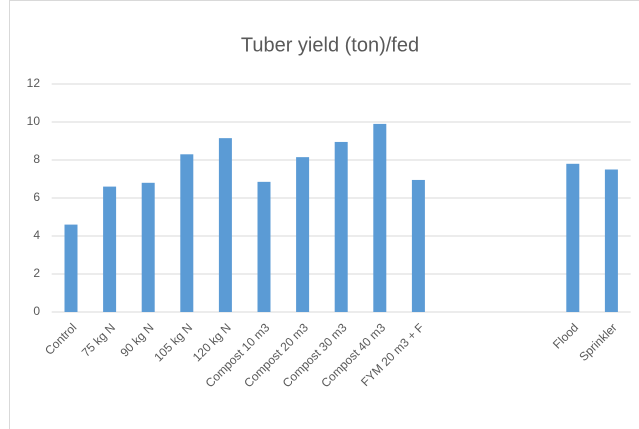  Describe the element at coordinates (36, 197) in the screenshot. I see `y-tick-label: 6` at that location.